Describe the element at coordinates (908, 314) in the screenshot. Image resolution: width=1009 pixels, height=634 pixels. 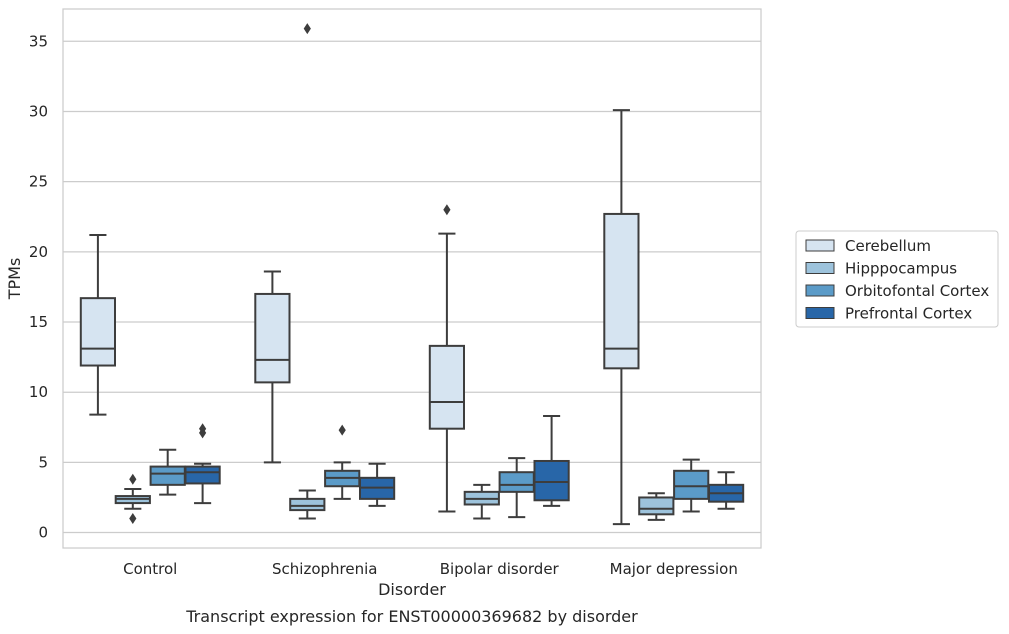
I see `legend-label: Prefrontal Cortex` at that location.